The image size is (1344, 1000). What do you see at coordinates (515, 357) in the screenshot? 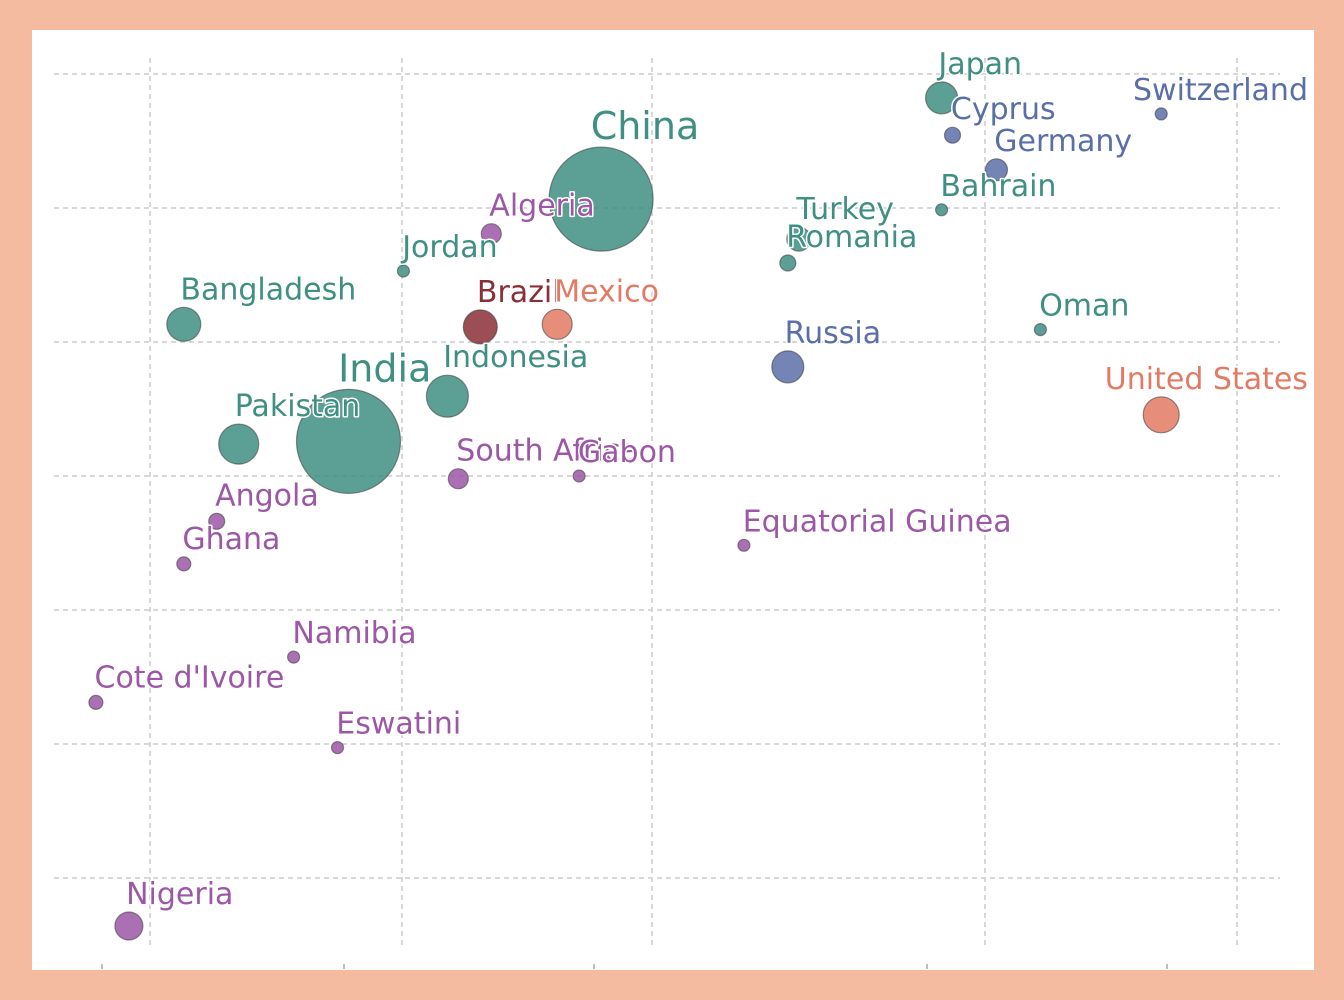
I see `point-label: Indonesia` at bounding box center [515, 357].